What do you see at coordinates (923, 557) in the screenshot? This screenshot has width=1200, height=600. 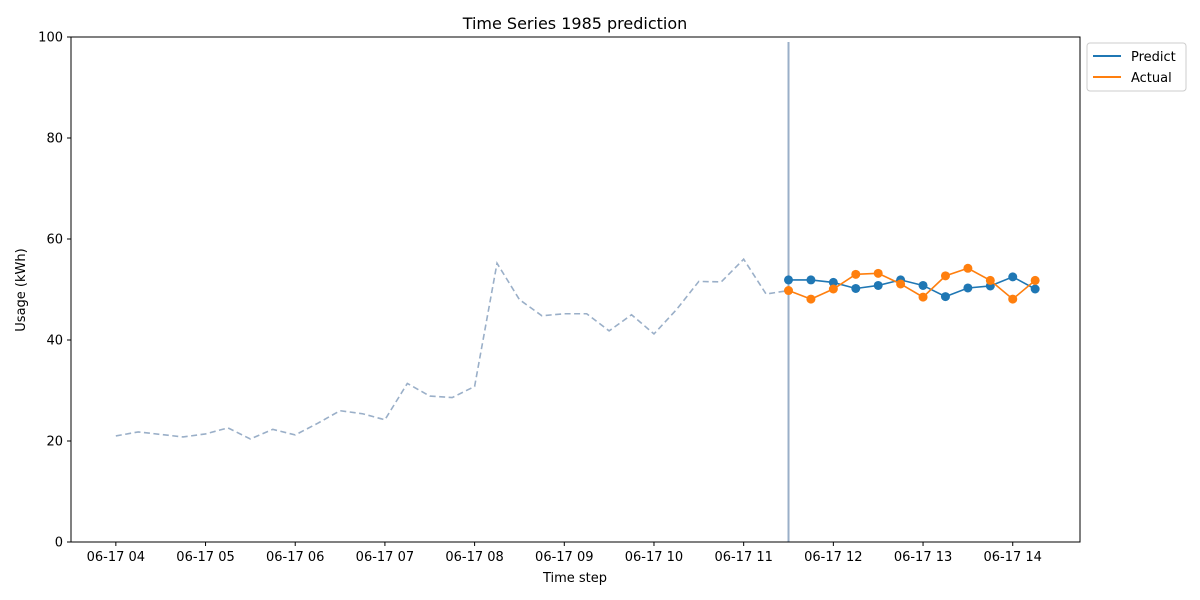 I see `x-tick-label: 06-17 13` at bounding box center [923, 557].